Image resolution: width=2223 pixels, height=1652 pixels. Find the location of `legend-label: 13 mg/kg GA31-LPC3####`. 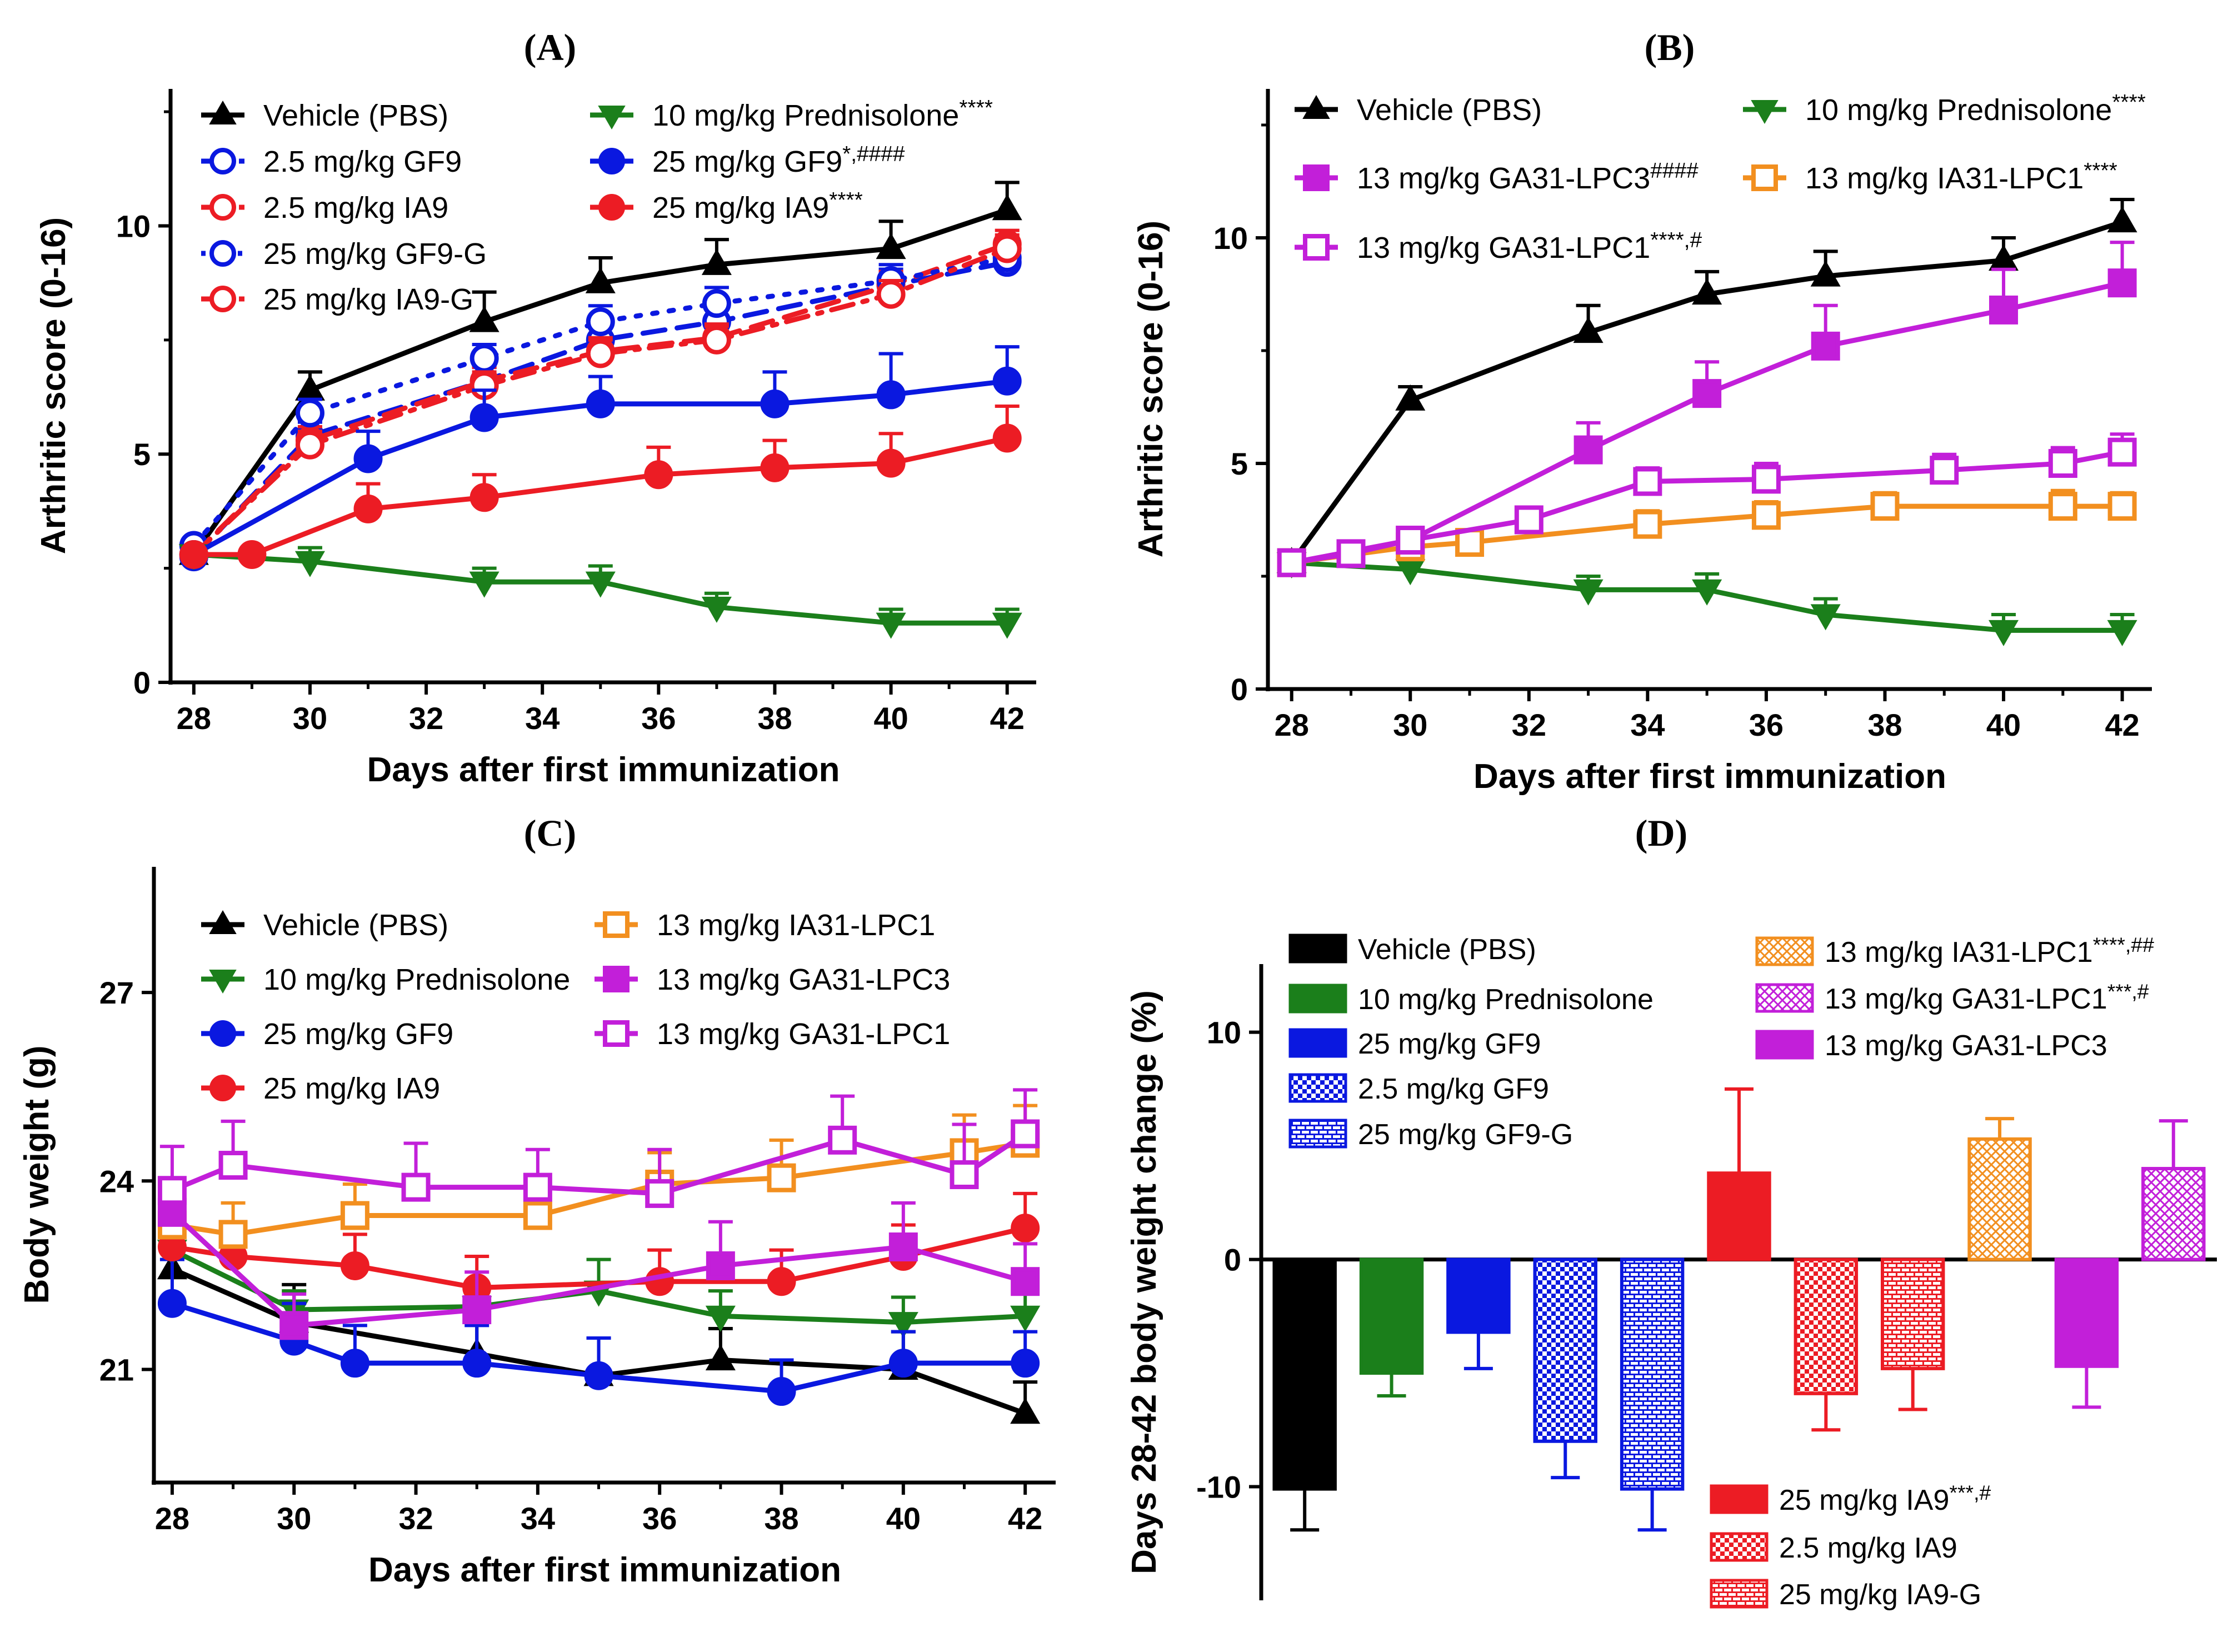

legend-label: 13 mg/kg GA31-LPC3#### is located at coordinates (1528, 177).